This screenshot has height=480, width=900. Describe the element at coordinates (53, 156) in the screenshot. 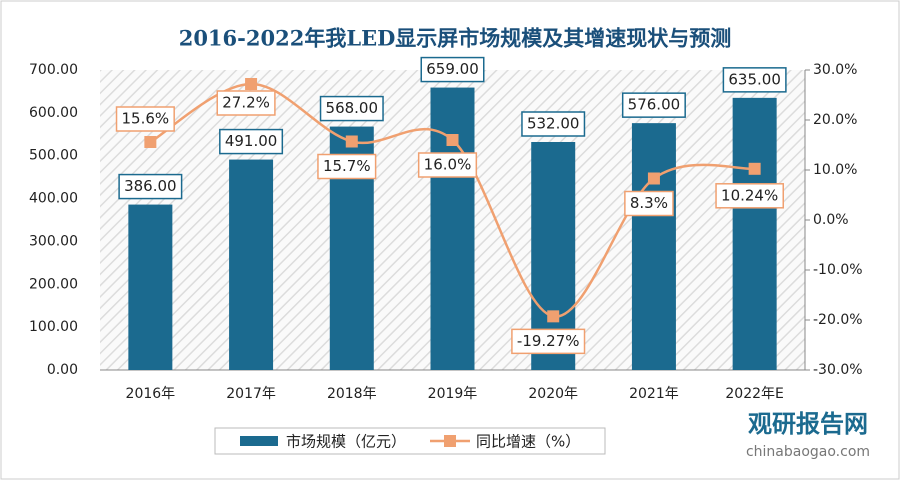

I see `y-tick-label: 500.00` at that location.